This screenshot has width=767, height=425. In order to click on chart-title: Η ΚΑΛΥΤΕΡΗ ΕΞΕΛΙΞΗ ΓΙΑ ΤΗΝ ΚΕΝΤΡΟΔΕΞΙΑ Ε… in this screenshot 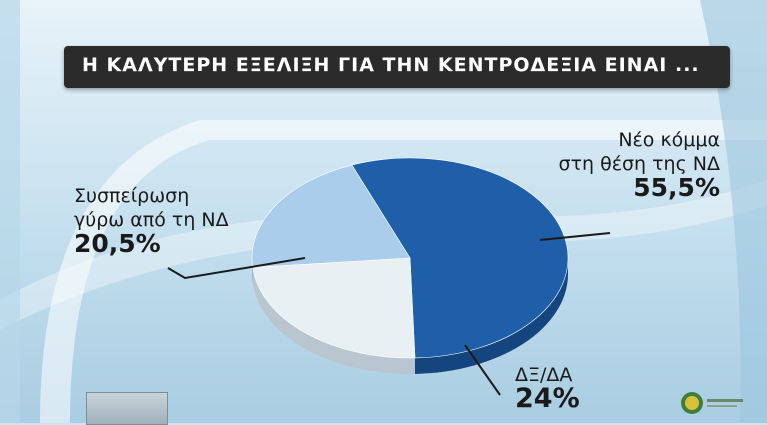, I will do `click(391, 65)`.